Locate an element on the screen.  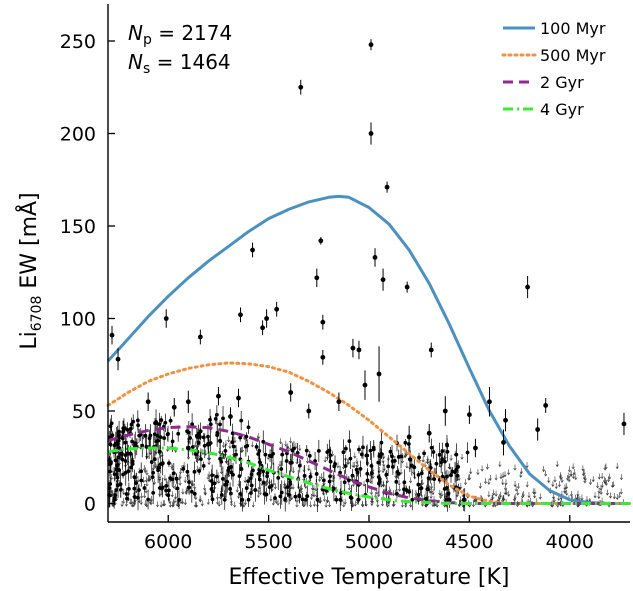
y-axis-label-sub: 6708 is located at coordinates (37, 314).